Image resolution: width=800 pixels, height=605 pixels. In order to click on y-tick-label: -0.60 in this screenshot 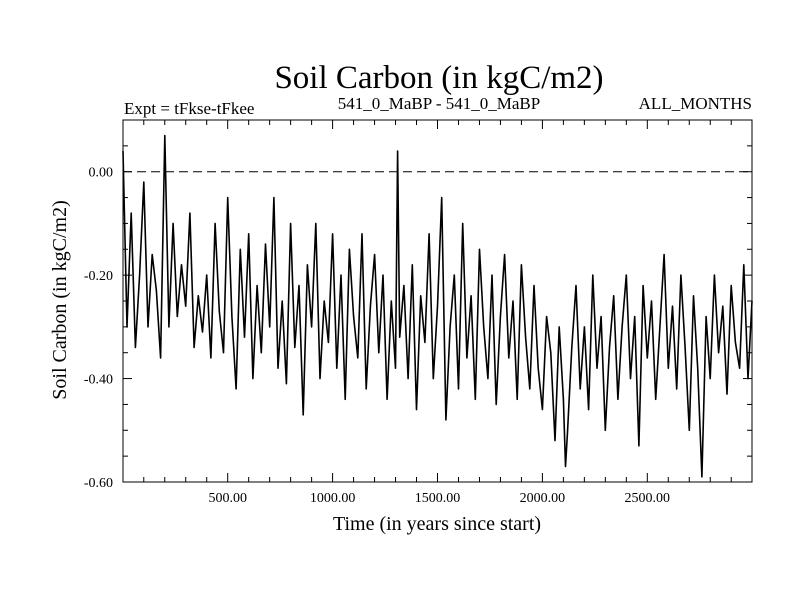, I will do `click(98, 483)`.